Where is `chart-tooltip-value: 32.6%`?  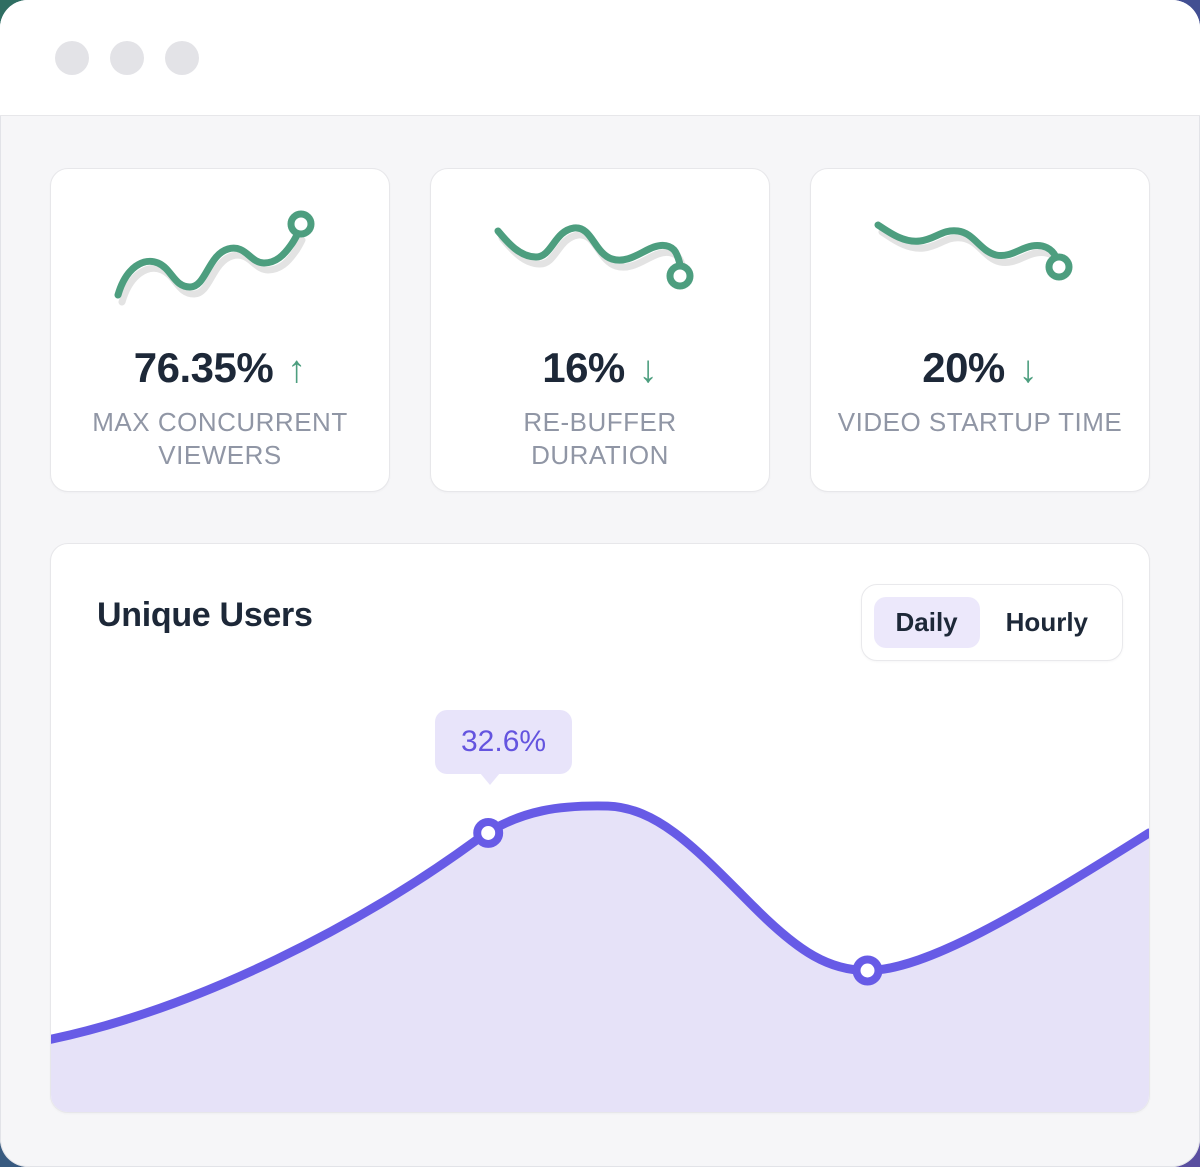 chart-tooltip-value: 32.6% is located at coordinates (504, 741).